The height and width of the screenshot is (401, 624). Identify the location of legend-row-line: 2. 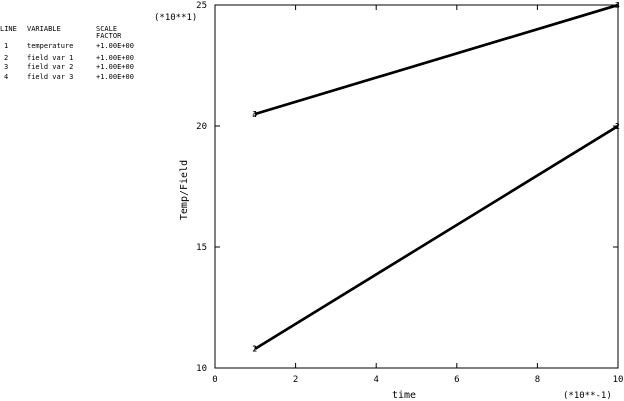
(6, 58).